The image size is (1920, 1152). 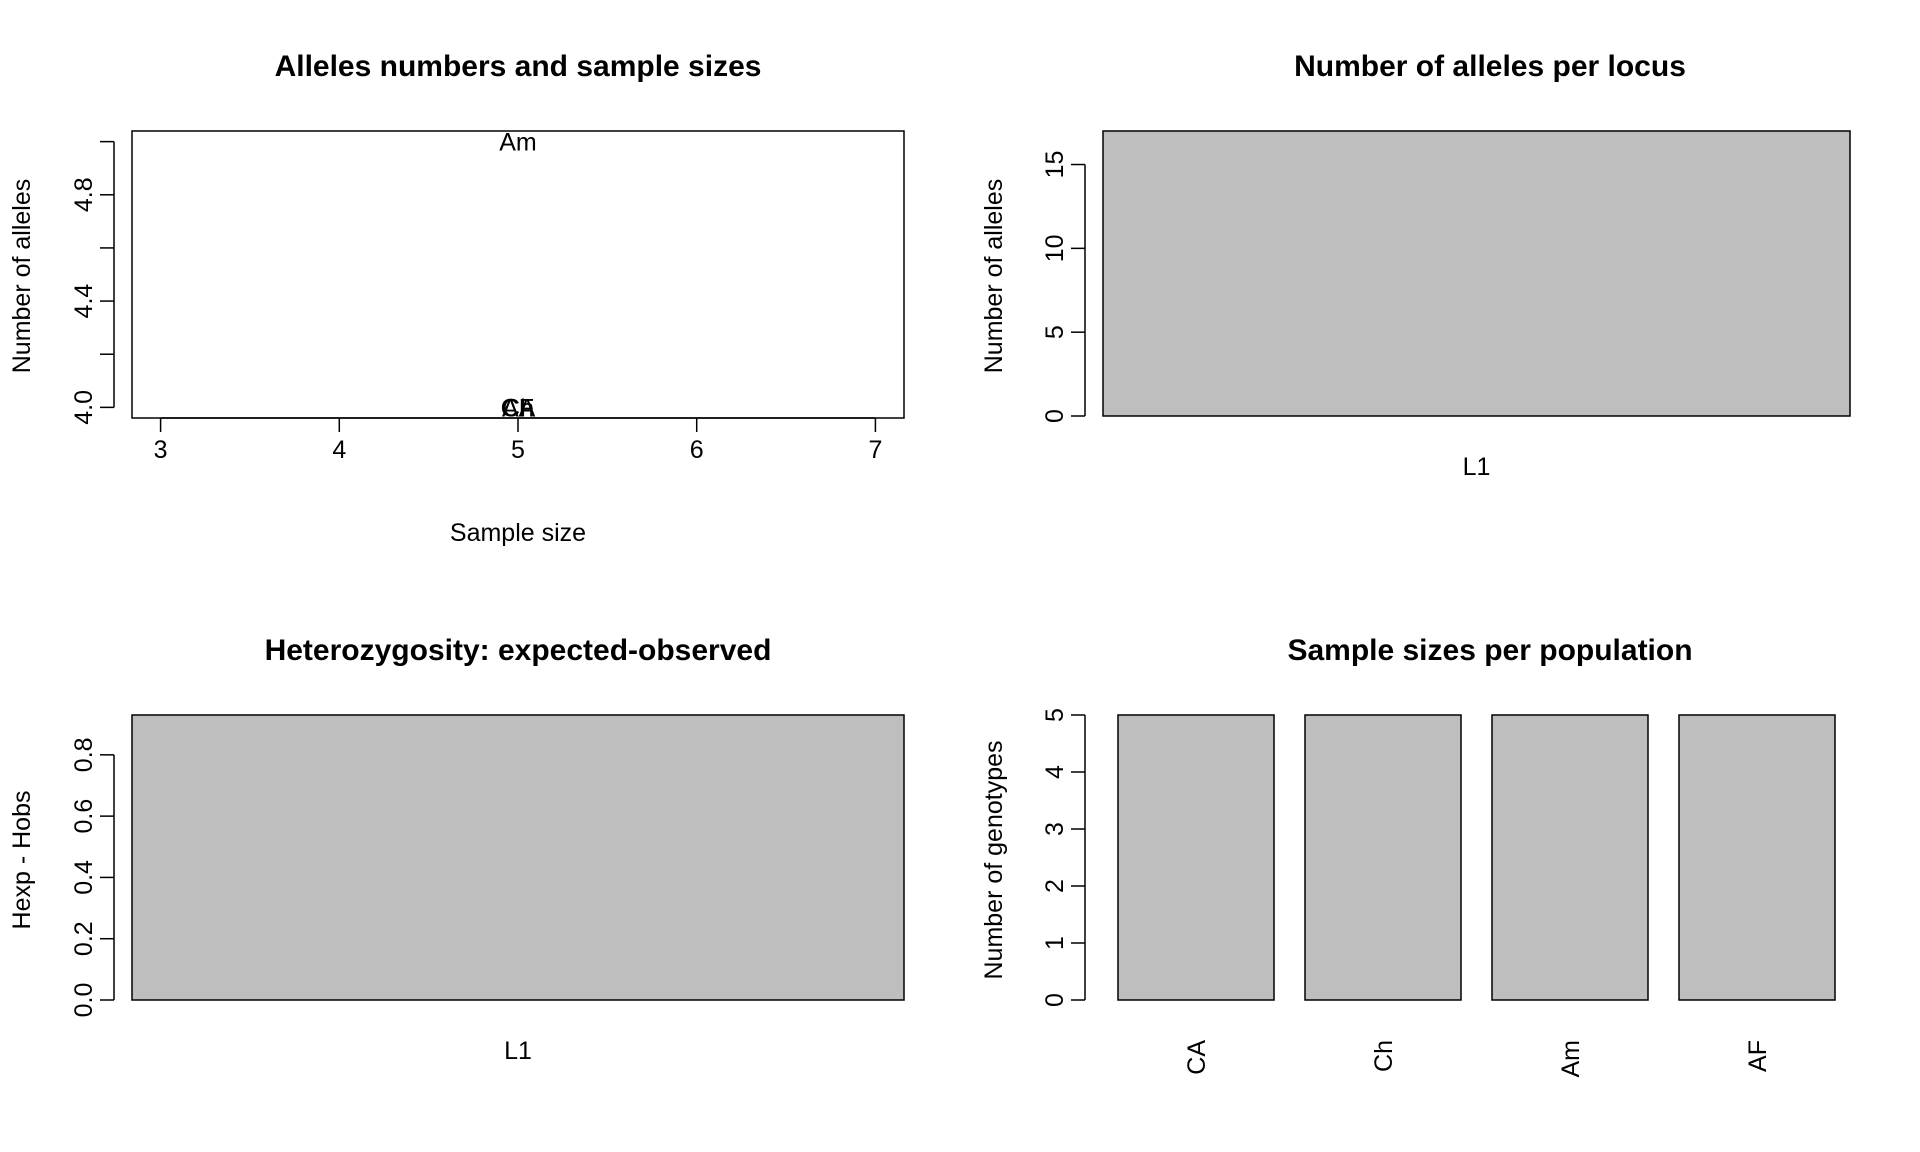 What do you see at coordinates (1489, 650) in the screenshot?
I see `panel-title: Sample sizes per population` at bounding box center [1489, 650].